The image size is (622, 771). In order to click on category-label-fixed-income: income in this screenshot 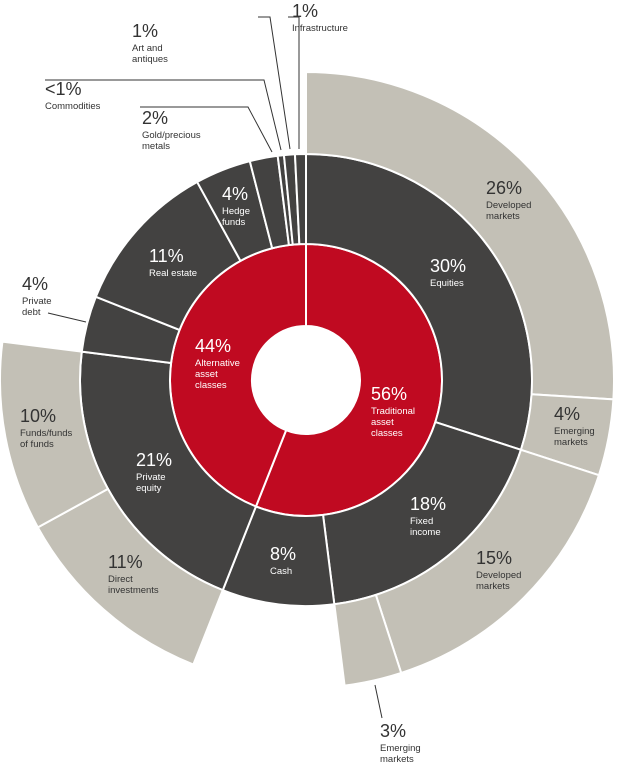, I will do `click(425, 532)`.